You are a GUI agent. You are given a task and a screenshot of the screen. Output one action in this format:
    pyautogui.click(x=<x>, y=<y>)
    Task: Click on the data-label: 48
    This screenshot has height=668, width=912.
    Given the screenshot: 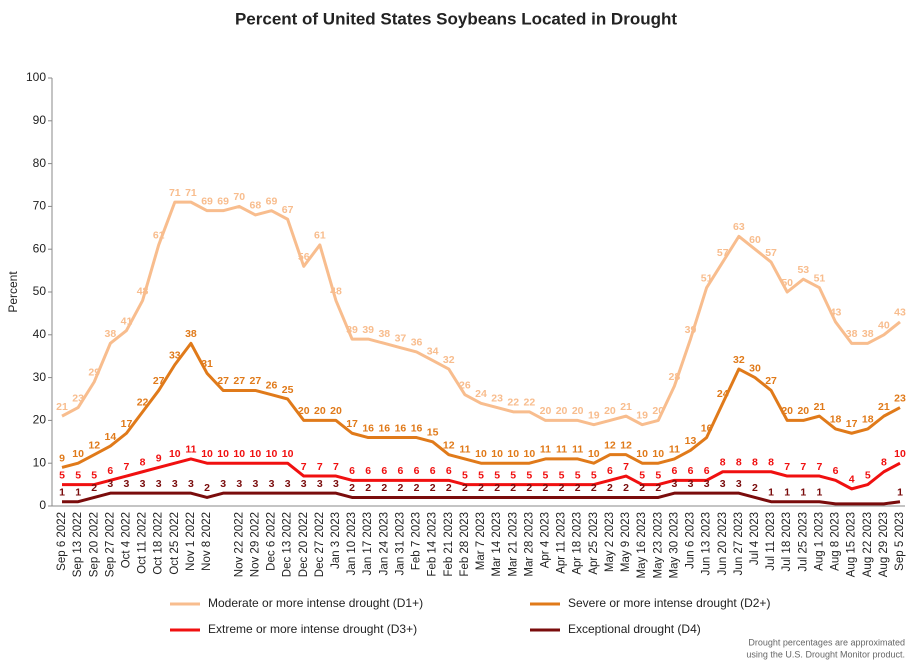 What is the action you would take?
    pyautogui.click(x=336, y=291)
    